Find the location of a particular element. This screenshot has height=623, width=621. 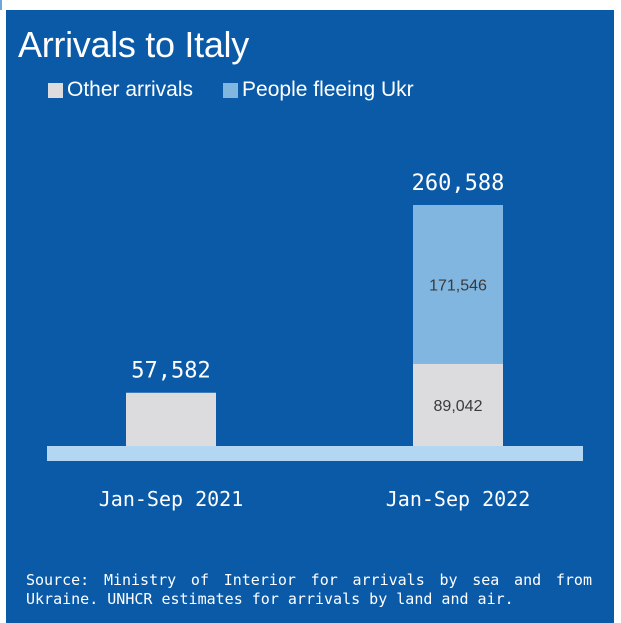

legend-label-people-fleeing-ukr: People fleeing Ukr is located at coordinates (328, 89).